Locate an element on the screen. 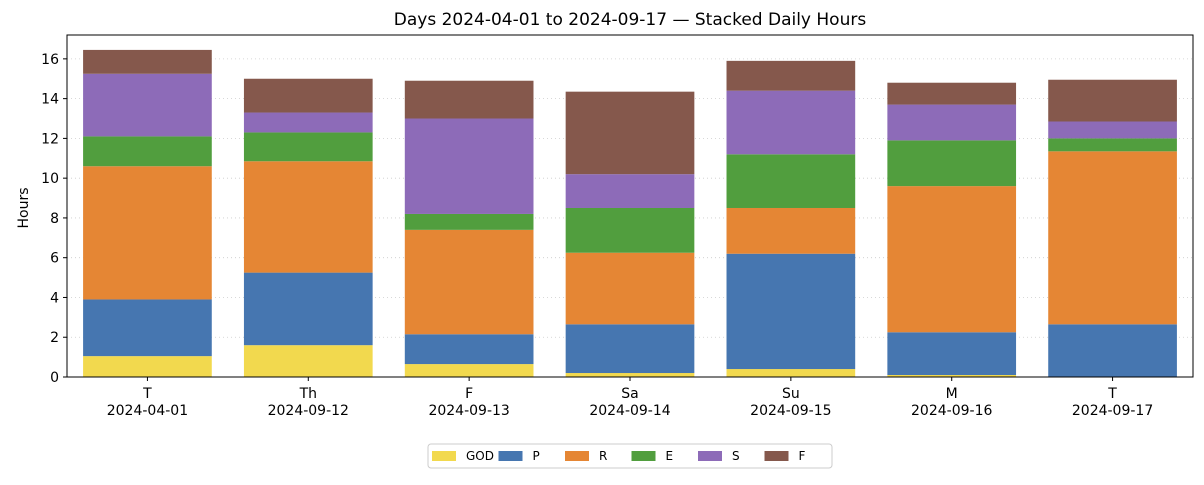 The width and height of the screenshot is (1204, 485). legend: GOD P R E S F is located at coordinates (630, 456).